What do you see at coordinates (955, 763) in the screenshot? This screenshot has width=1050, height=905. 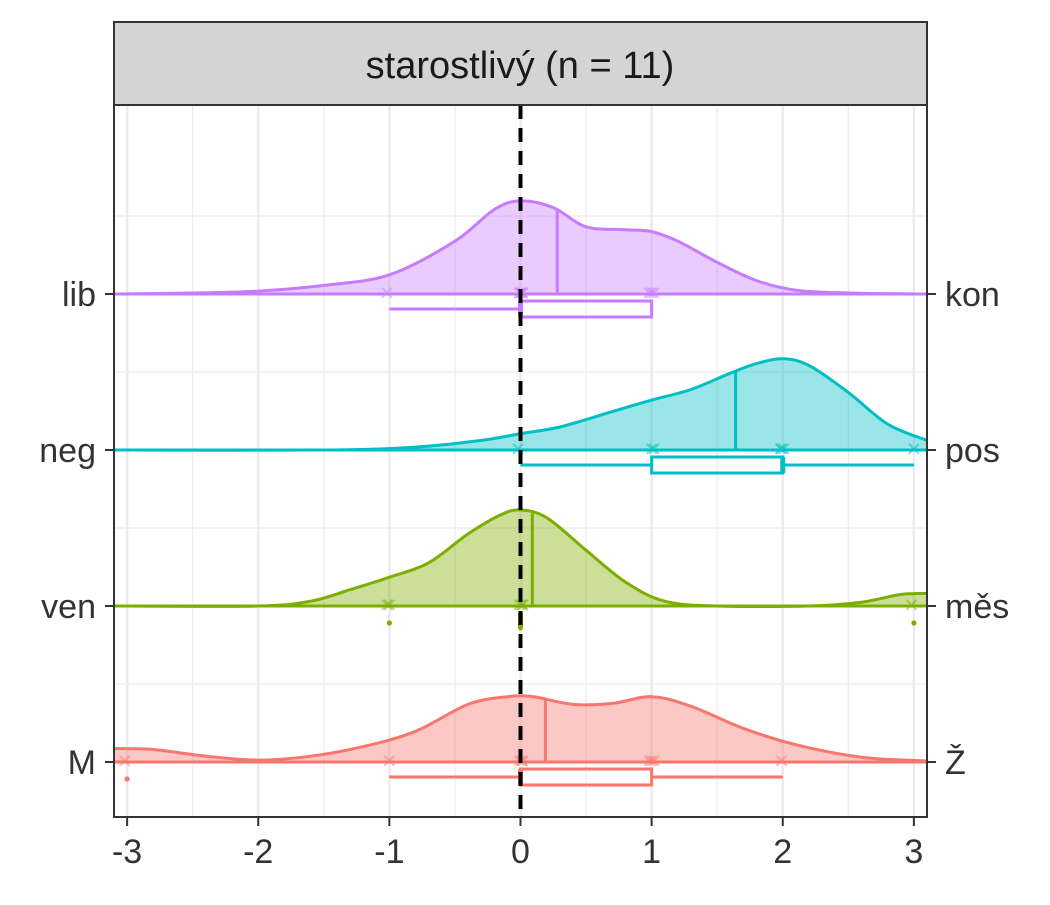 I see `y-label-right: Ž` at bounding box center [955, 763].